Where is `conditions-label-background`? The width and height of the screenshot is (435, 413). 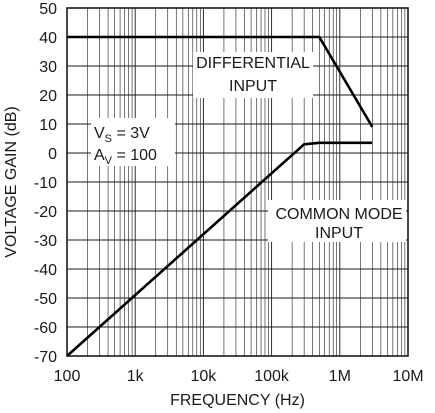 conditions-label-background is located at coordinates (133, 142).